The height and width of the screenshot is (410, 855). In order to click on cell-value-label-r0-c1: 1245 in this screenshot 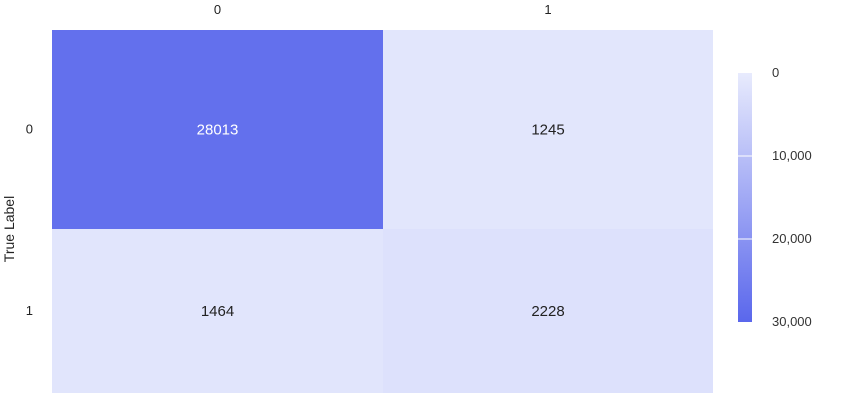, I will do `click(547, 130)`.